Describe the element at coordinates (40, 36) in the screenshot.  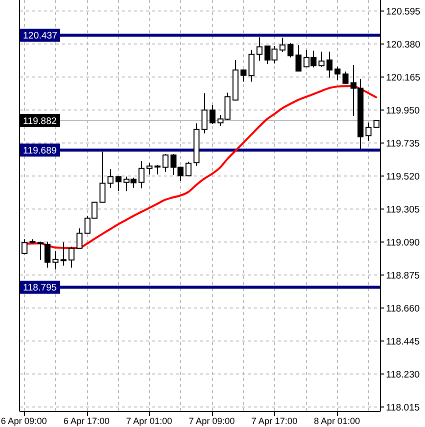
I see `ref-line-label: 120.437` at that location.